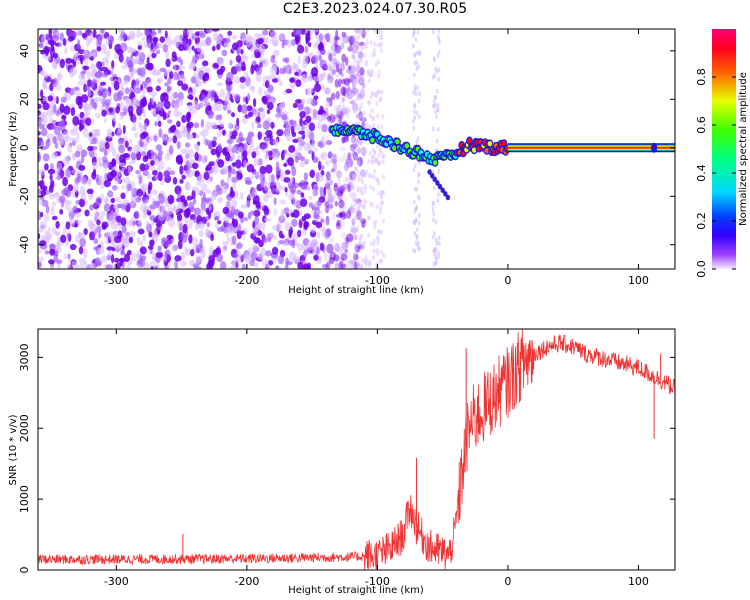  What do you see at coordinates (24, 99) in the screenshot?
I see `y-tick-label: 20` at bounding box center [24, 99].